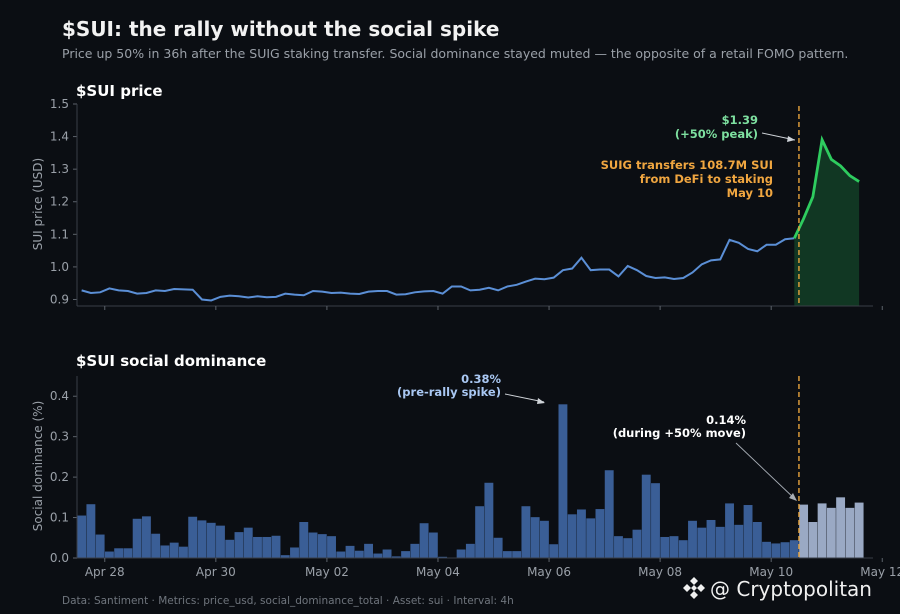  I want to click on price-y-ticks: 0.9 1.0 1.1 1.2 1.3 1.4 1.5, so click(63, 201).